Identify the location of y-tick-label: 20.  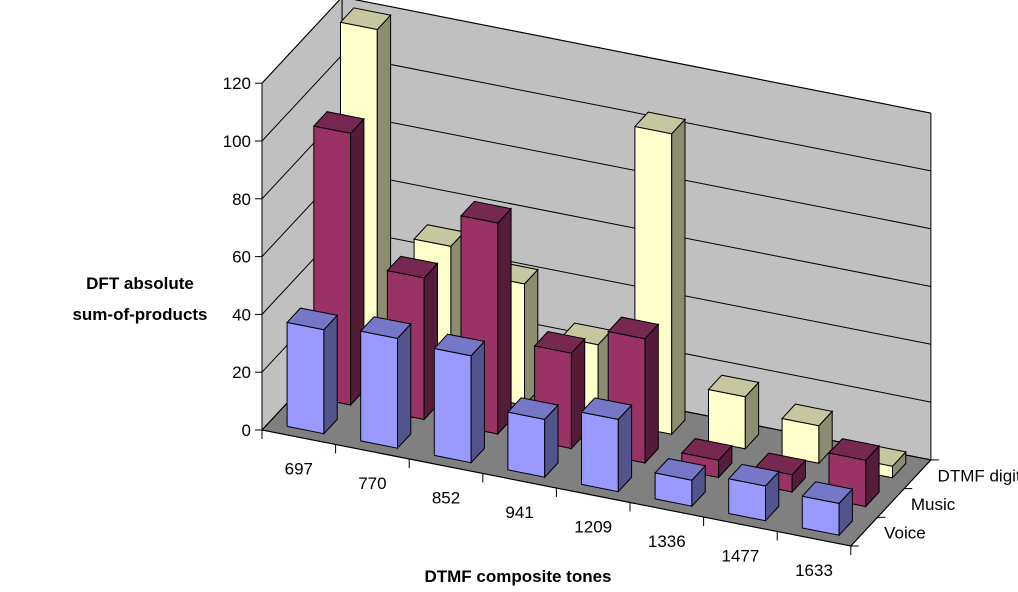
(241, 372).